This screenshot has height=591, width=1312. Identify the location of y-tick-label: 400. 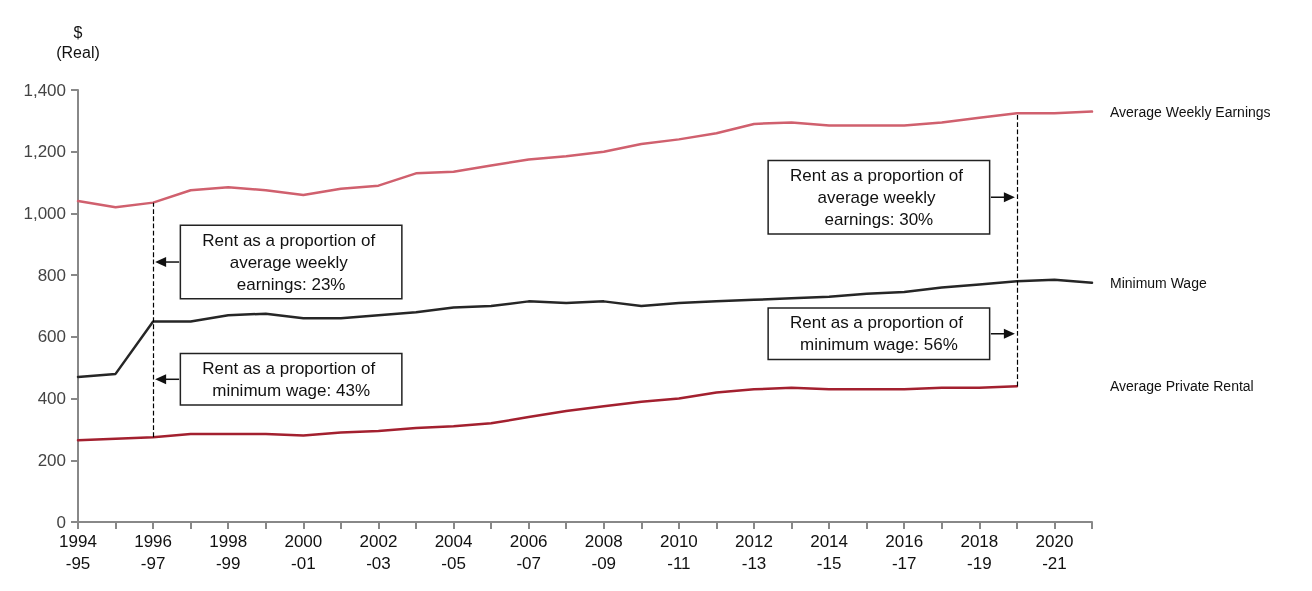
(51, 399).